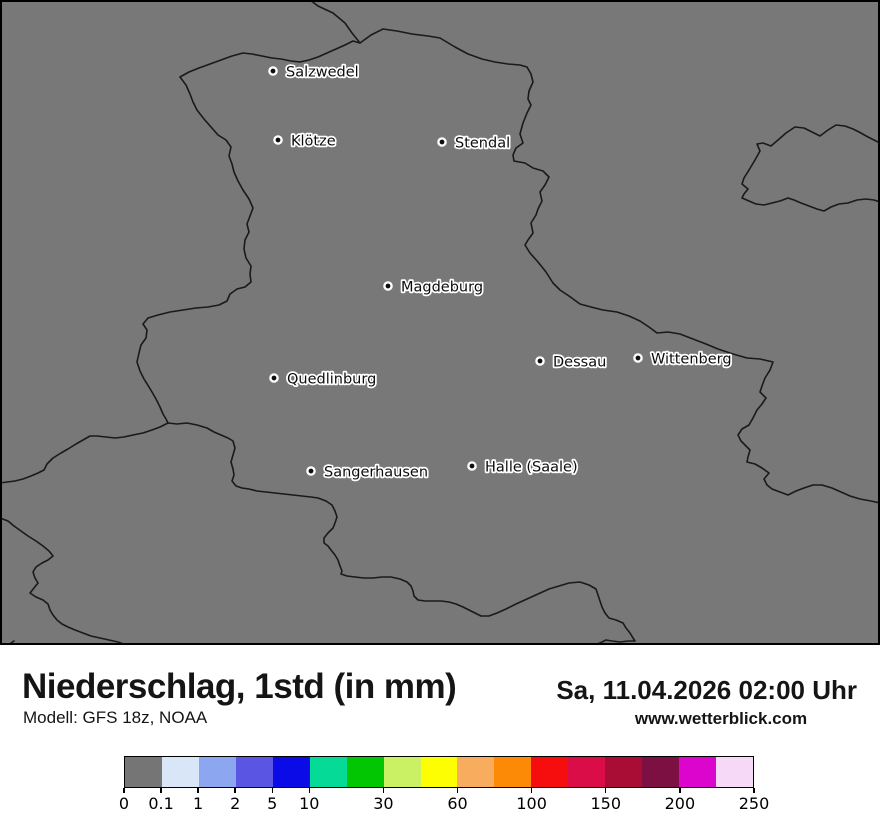  Describe the element at coordinates (115, 717) in the screenshot. I see `model-subtitle: Modell: GFS 18z, NOAA` at that location.